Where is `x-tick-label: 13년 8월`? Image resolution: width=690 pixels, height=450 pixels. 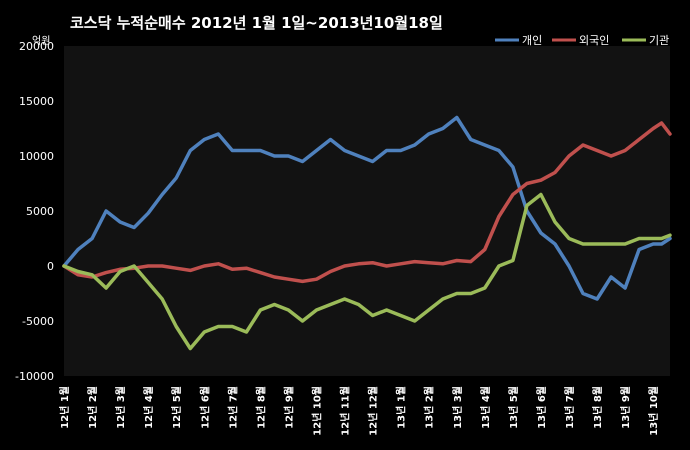
x-tick-label: 13년 8월 is located at coordinates (597, 407).